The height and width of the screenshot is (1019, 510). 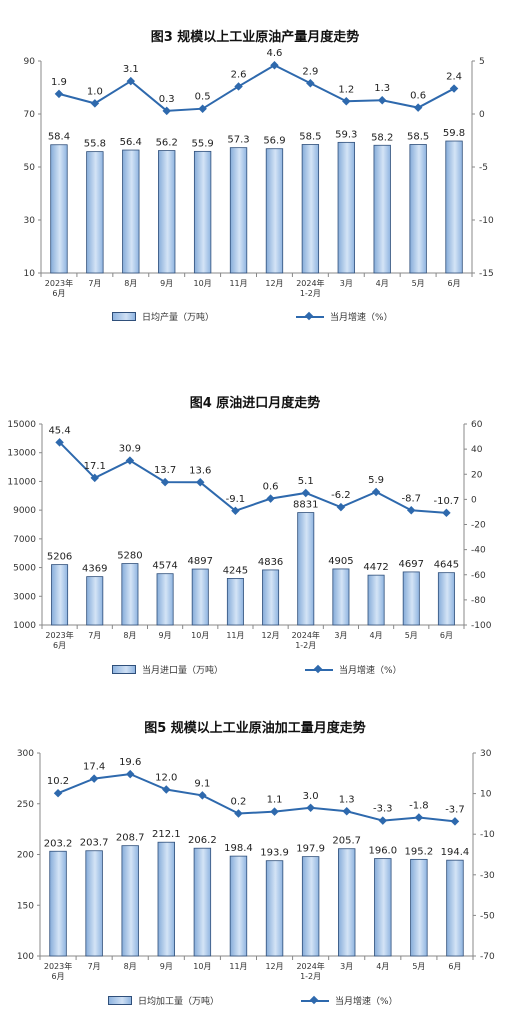 I want to click on legend-bar-swatch, so click(x=124, y=316).